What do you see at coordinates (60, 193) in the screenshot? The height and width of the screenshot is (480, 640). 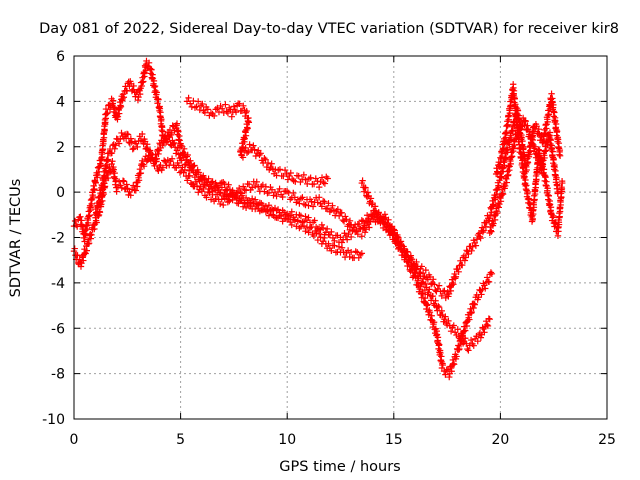 I see `y-tick-label: 0` at bounding box center [60, 193].